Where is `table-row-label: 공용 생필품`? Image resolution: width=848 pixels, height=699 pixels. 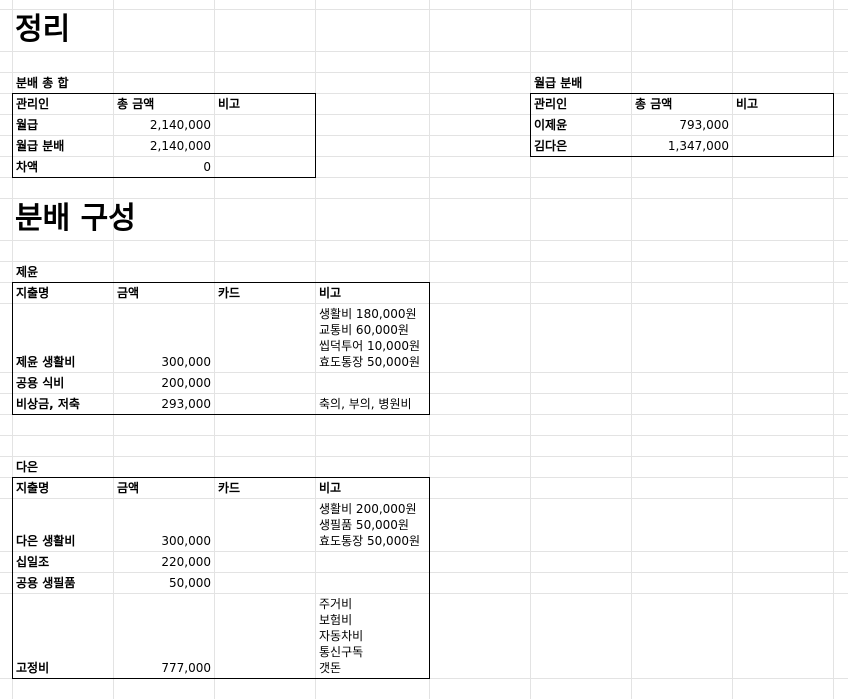
table-row-label: 공용 생필품 is located at coordinates (46, 583).